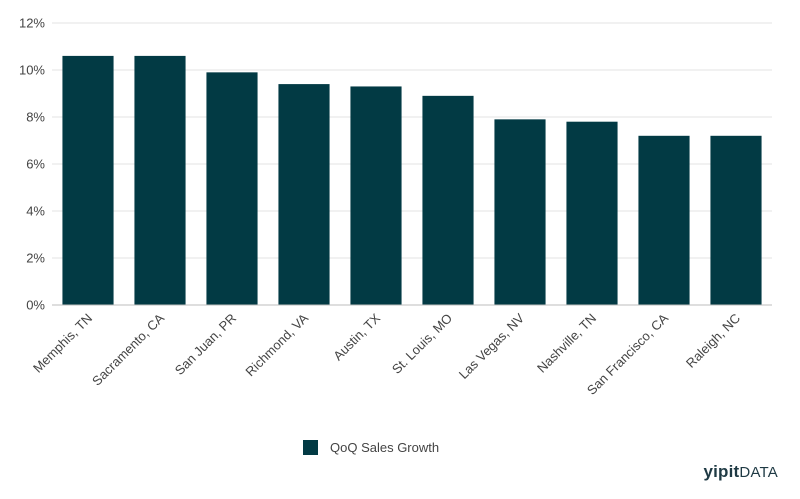 The height and width of the screenshot is (499, 800). What do you see at coordinates (310, 447) in the screenshot?
I see `legend-swatch` at bounding box center [310, 447].